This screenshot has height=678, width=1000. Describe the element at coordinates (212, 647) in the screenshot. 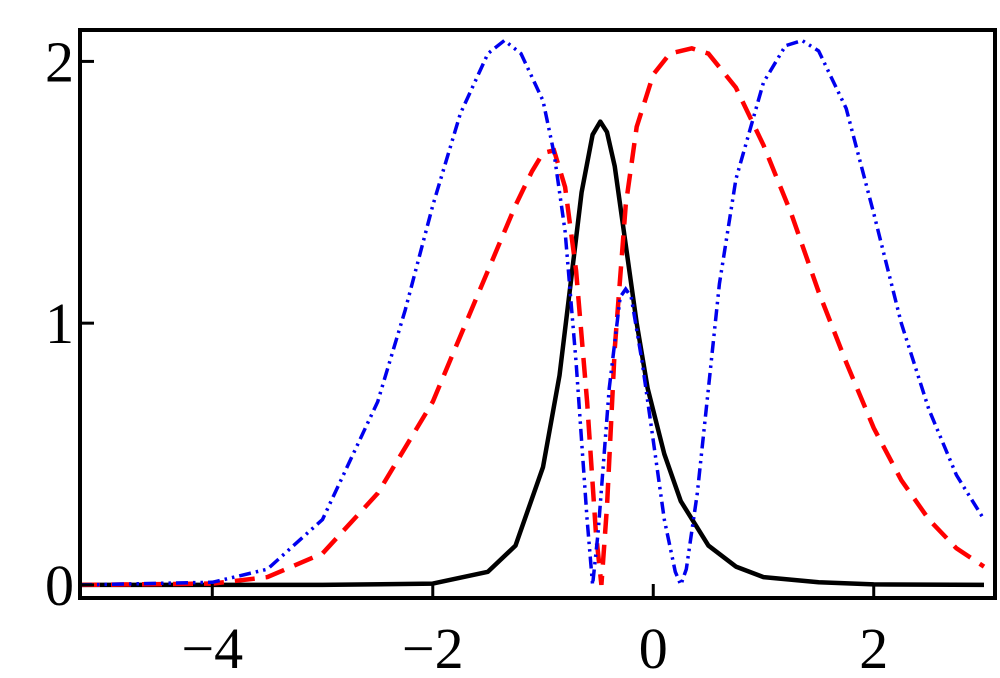

I see `x-tick-label: −4` at that location.